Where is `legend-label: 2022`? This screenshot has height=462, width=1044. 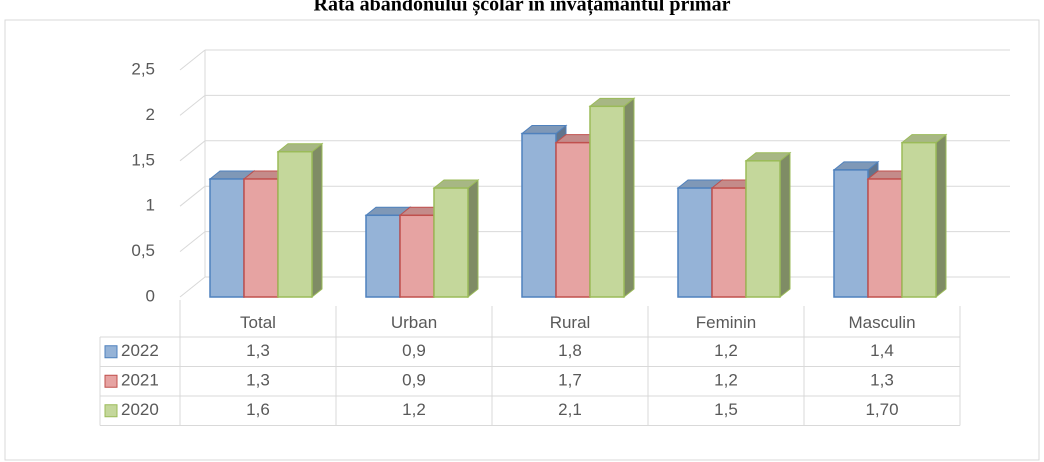 legend-label: 2022 is located at coordinates (140, 350).